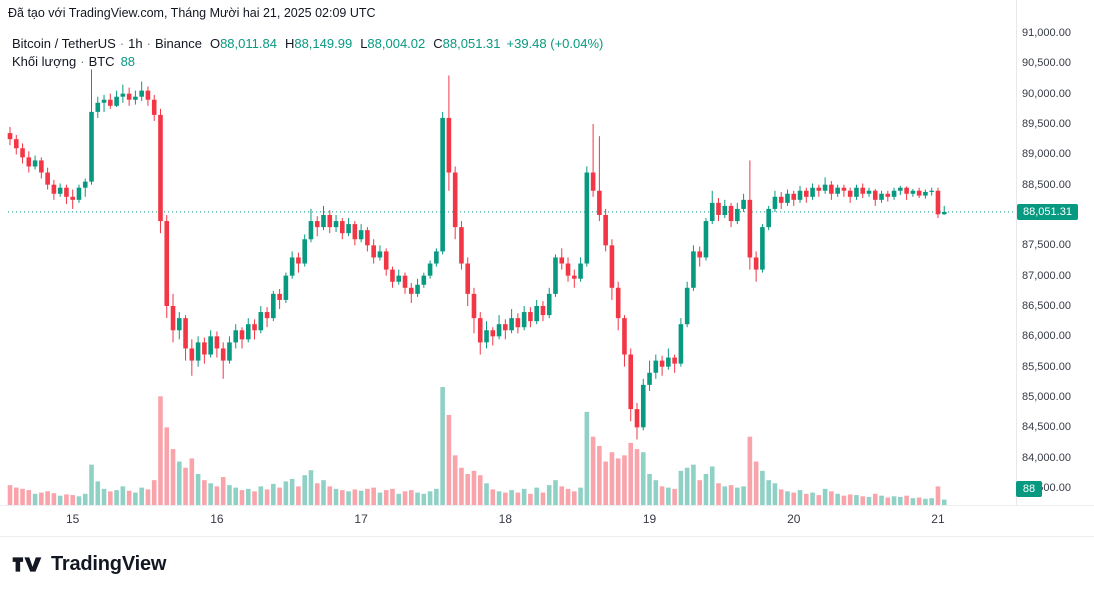  Describe the element at coordinates (1046, 275) in the screenshot. I see `price-axis-label: 87,000.00` at that location.